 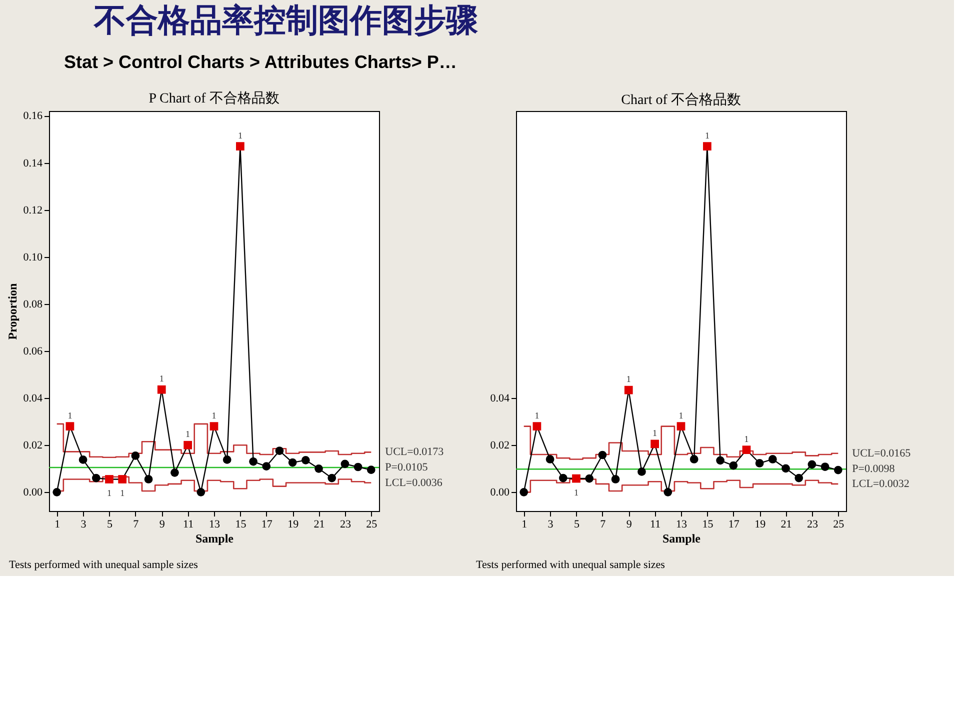 I want to click on y-tick-label: 0.12, so click(x=32, y=210).